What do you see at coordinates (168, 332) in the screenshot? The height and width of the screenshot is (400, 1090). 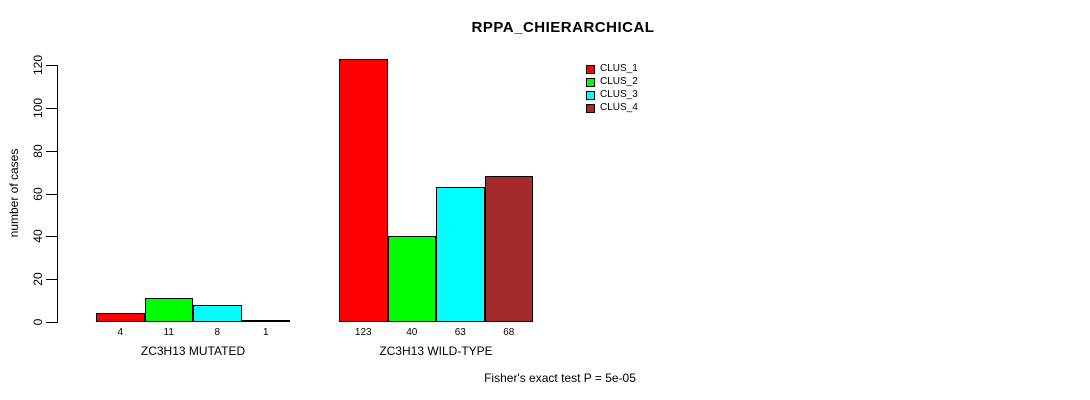 I see `bar-value-label: 11` at bounding box center [168, 332].